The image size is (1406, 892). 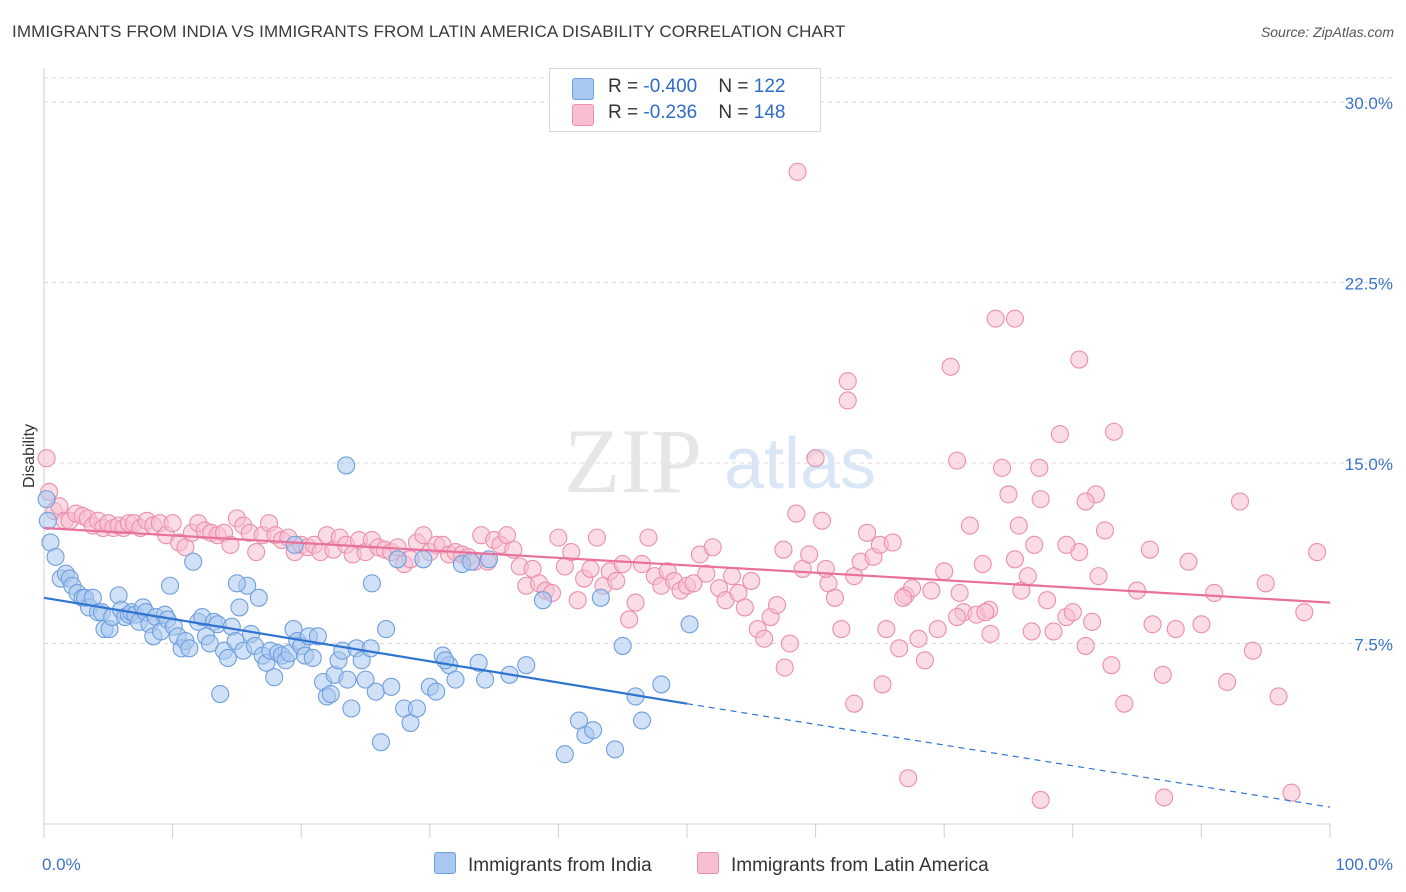 I want to click on legend-r-label-latam: R =, so click(x=626, y=112).